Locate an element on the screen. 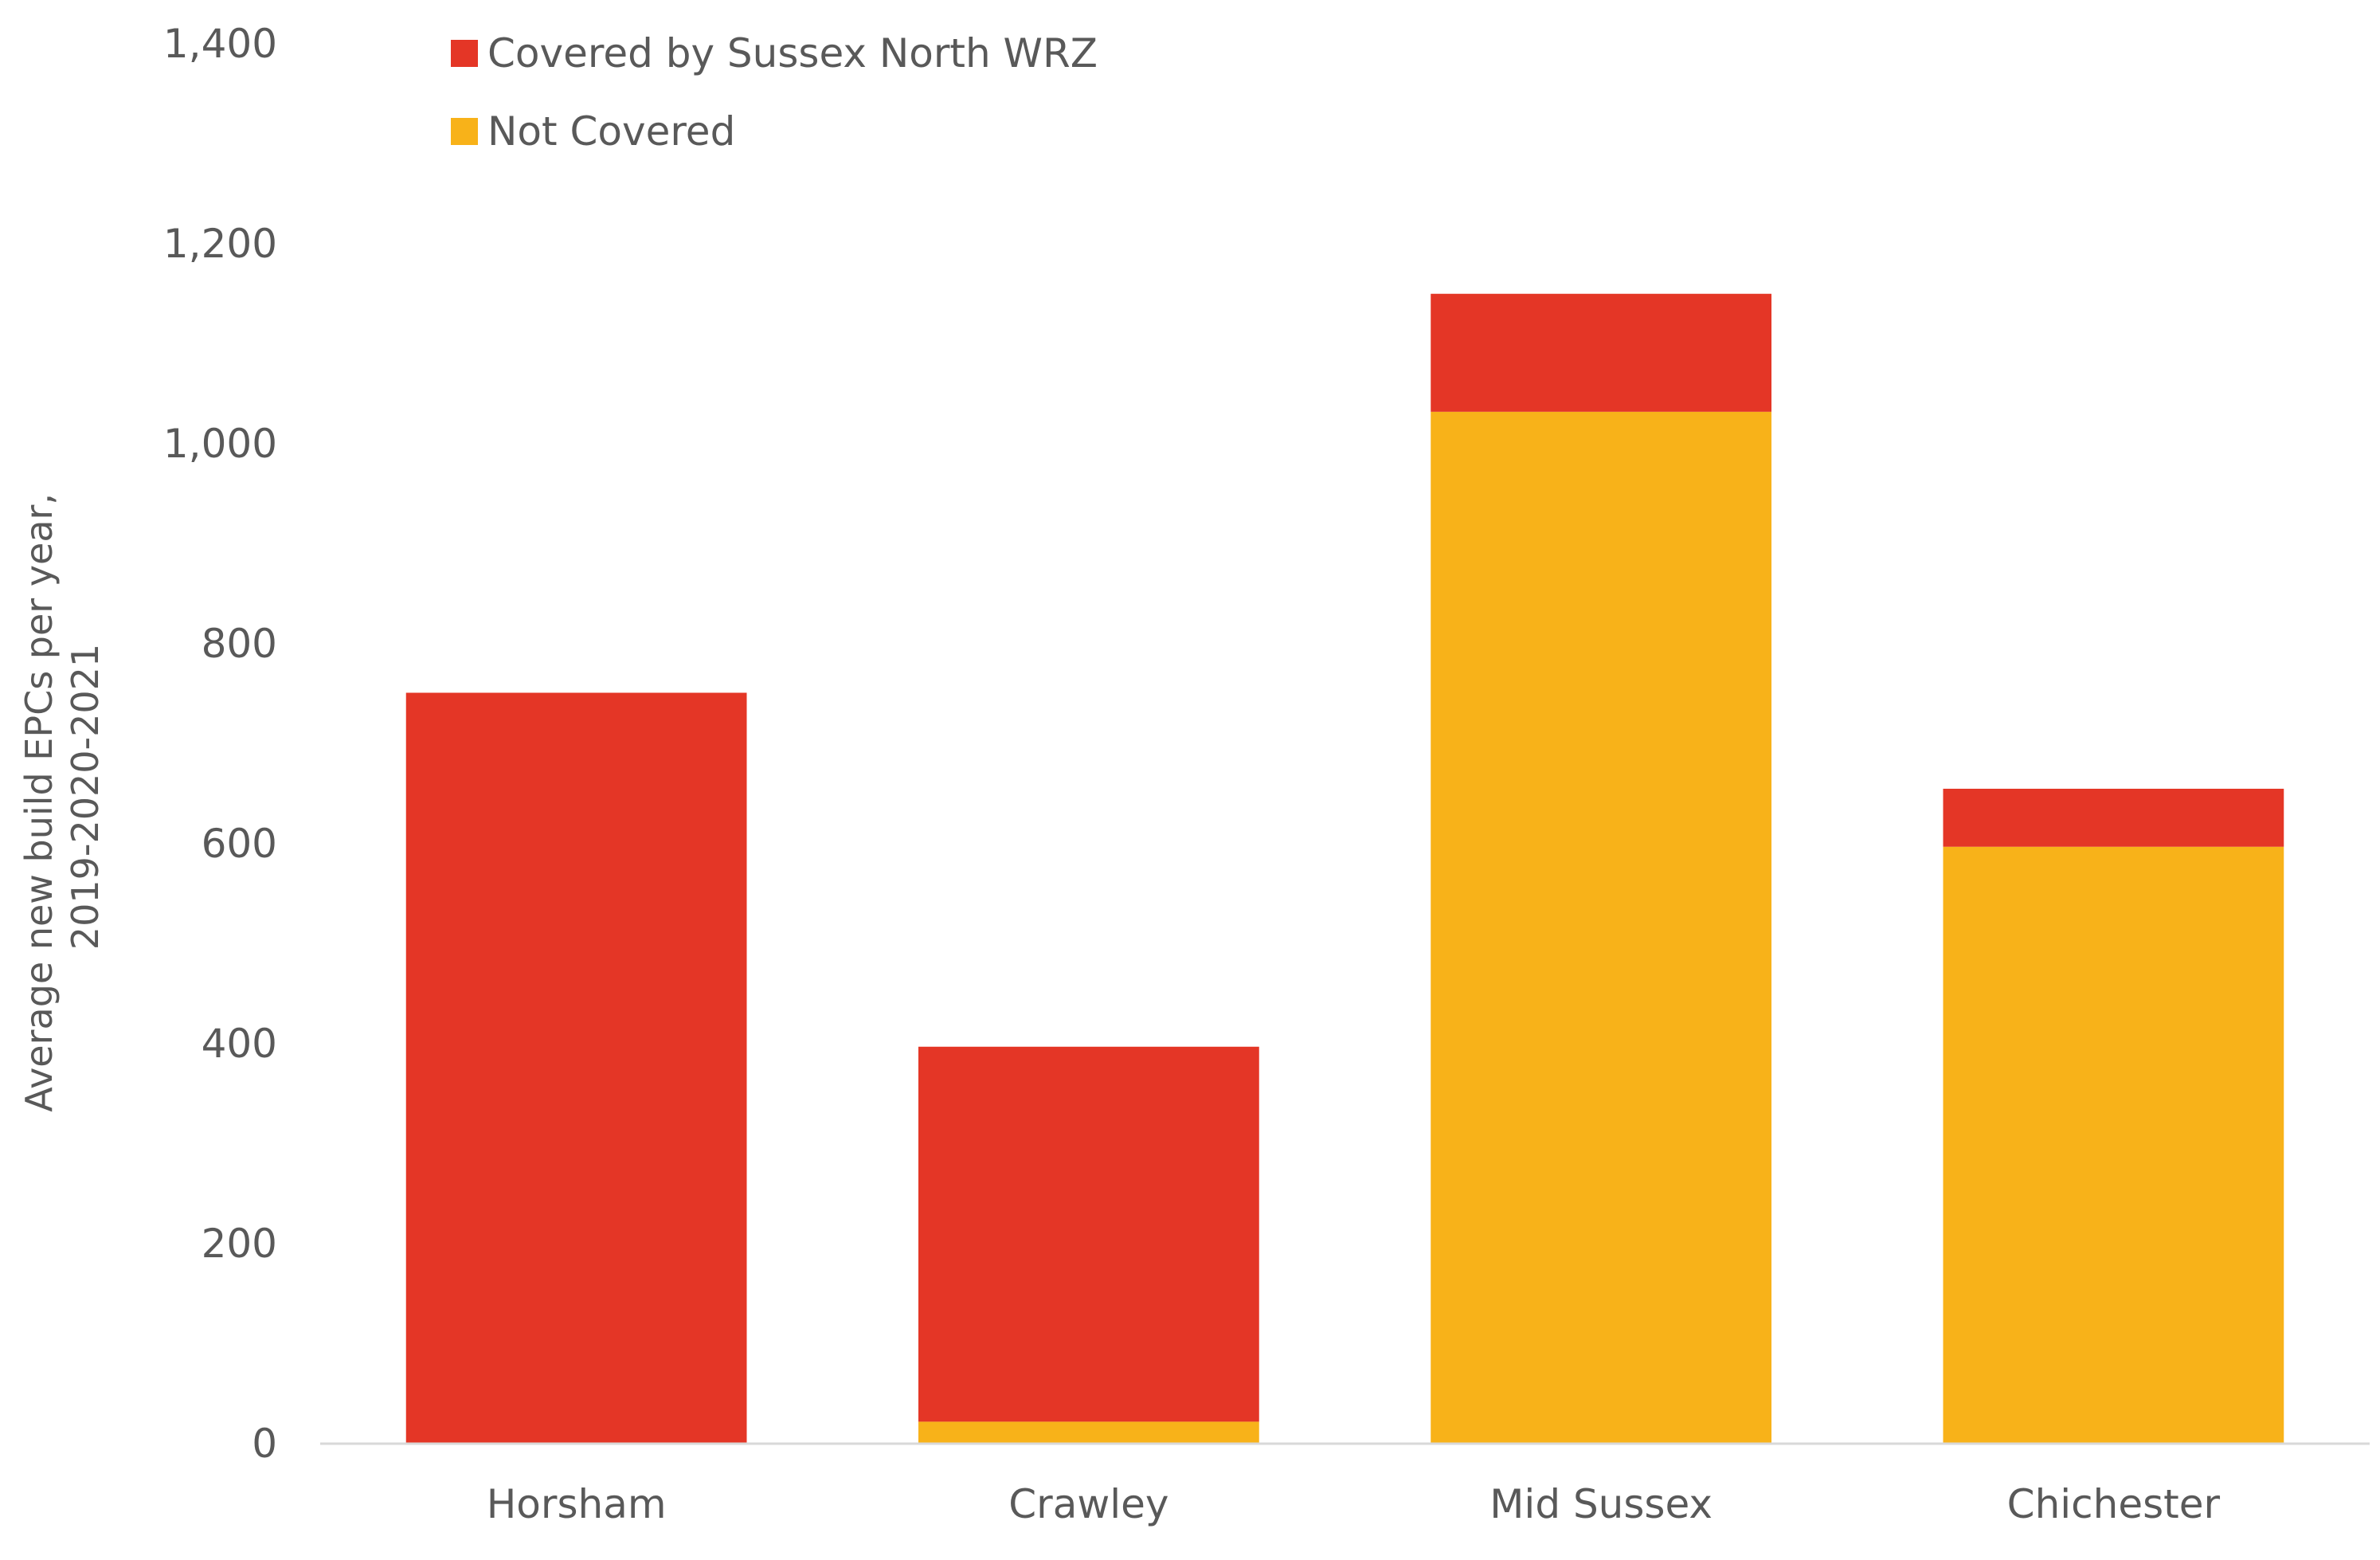 Image resolution: width=2380 pixels, height=1560 pixels. y-tick-label: 1,000 is located at coordinates (220, 444).